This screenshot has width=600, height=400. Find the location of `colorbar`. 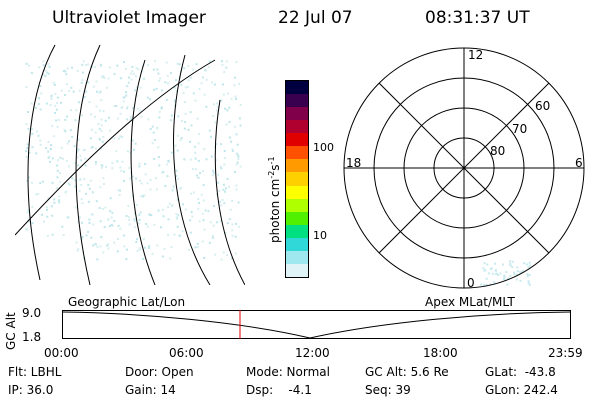

colorbar is located at coordinates (297, 179).